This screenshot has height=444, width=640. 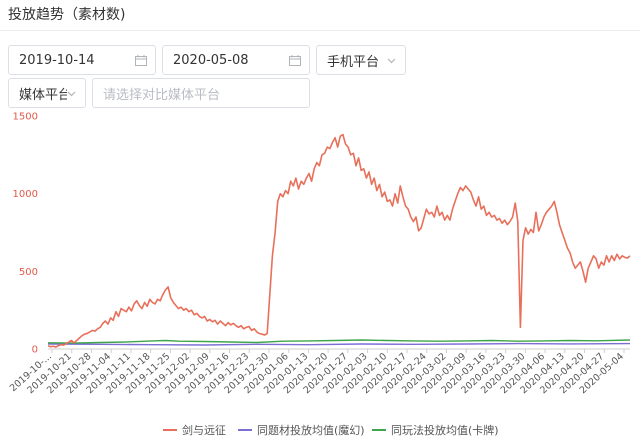 I want to click on legend-item: 同玩法投放均值(卡牌), so click(x=435, y=430).